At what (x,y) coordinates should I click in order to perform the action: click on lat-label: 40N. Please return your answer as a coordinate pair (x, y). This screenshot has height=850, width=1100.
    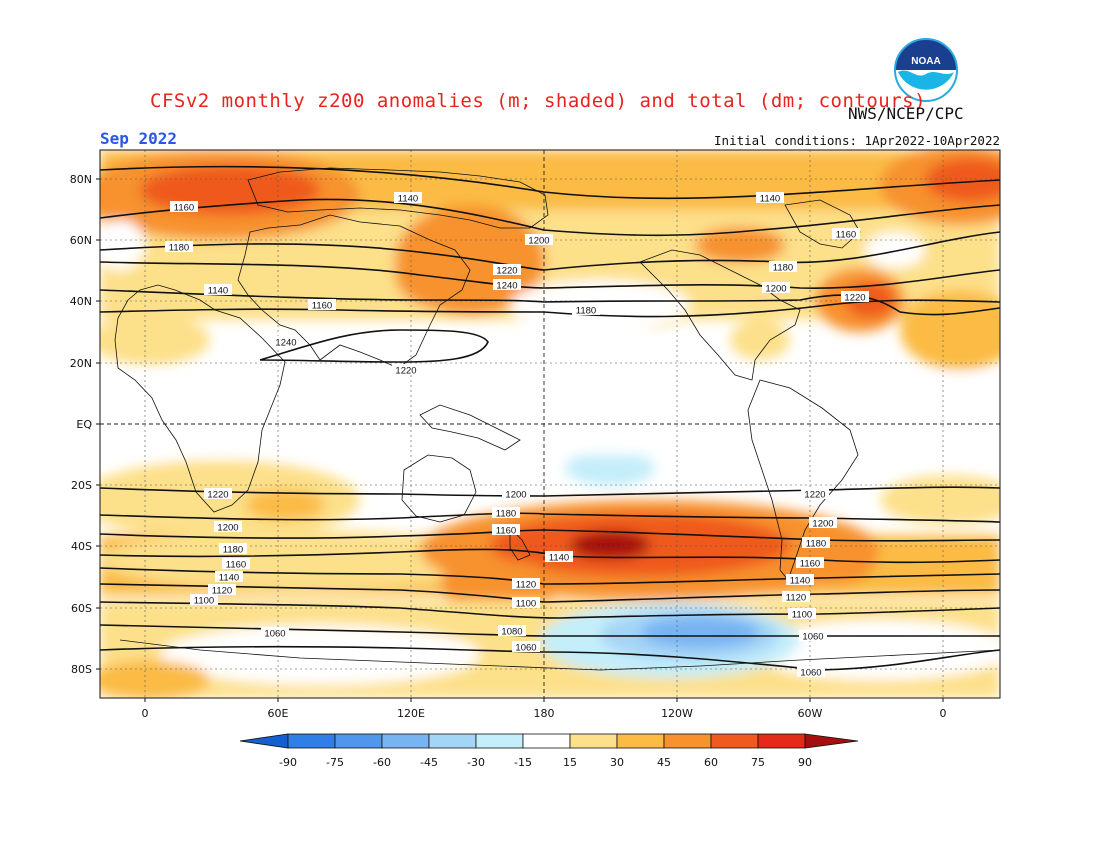
    Looking at the image, I should click on (80, 301).